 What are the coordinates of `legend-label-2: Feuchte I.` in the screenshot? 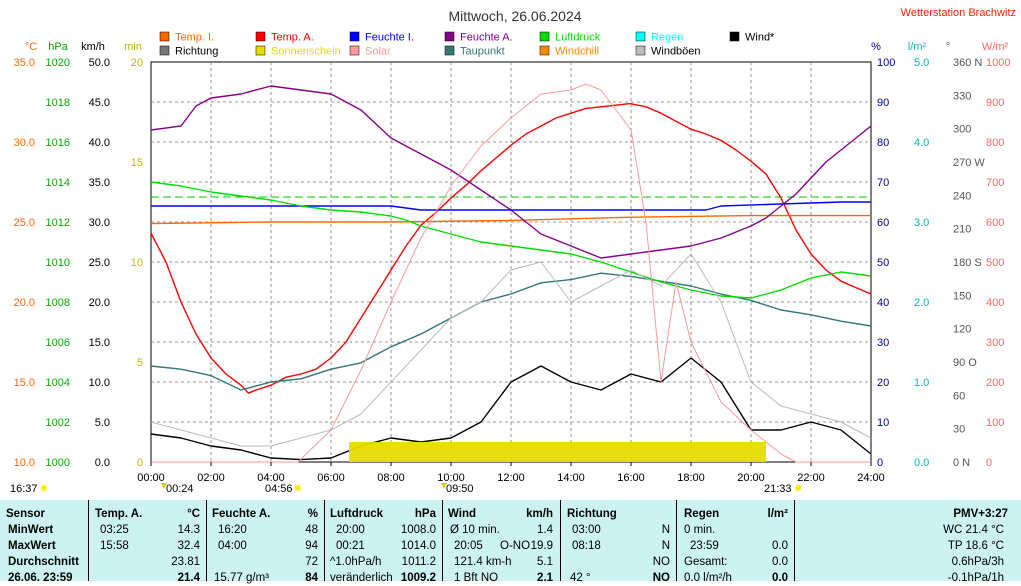 It's located at (389, 38).